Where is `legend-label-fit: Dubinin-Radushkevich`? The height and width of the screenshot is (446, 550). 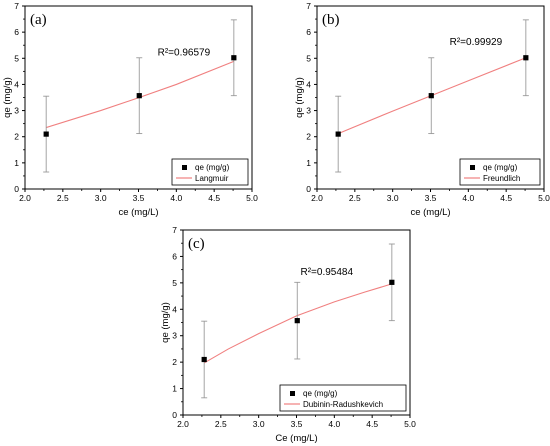 legend-label-fit: Dubinin-Radushkevich is located at coordinates (343, 404).